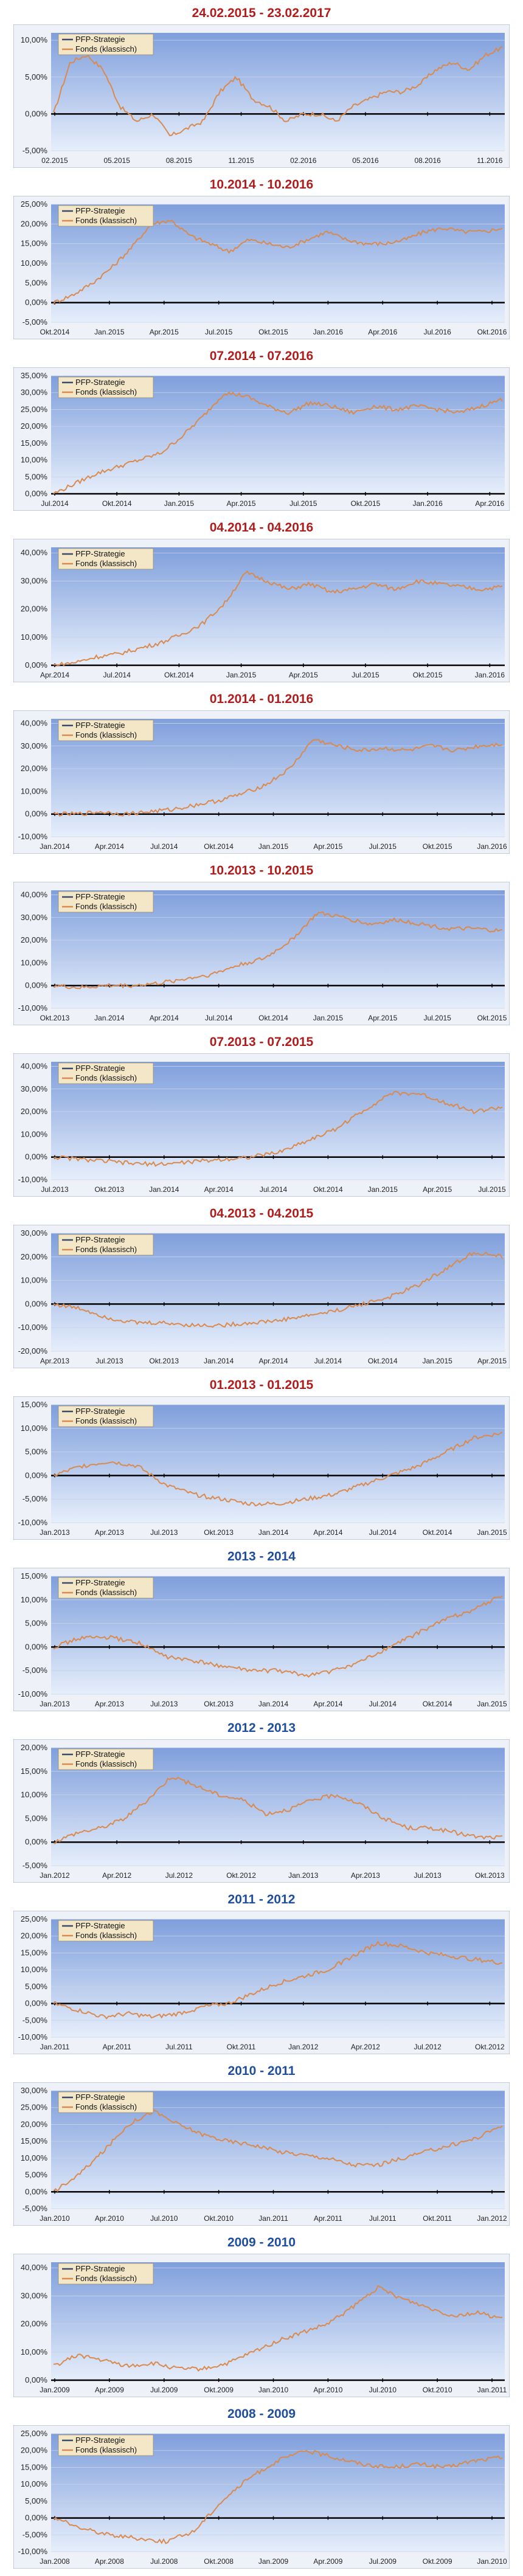  I want to click on y-tick-label: 30,00%, so click(35, 2090).